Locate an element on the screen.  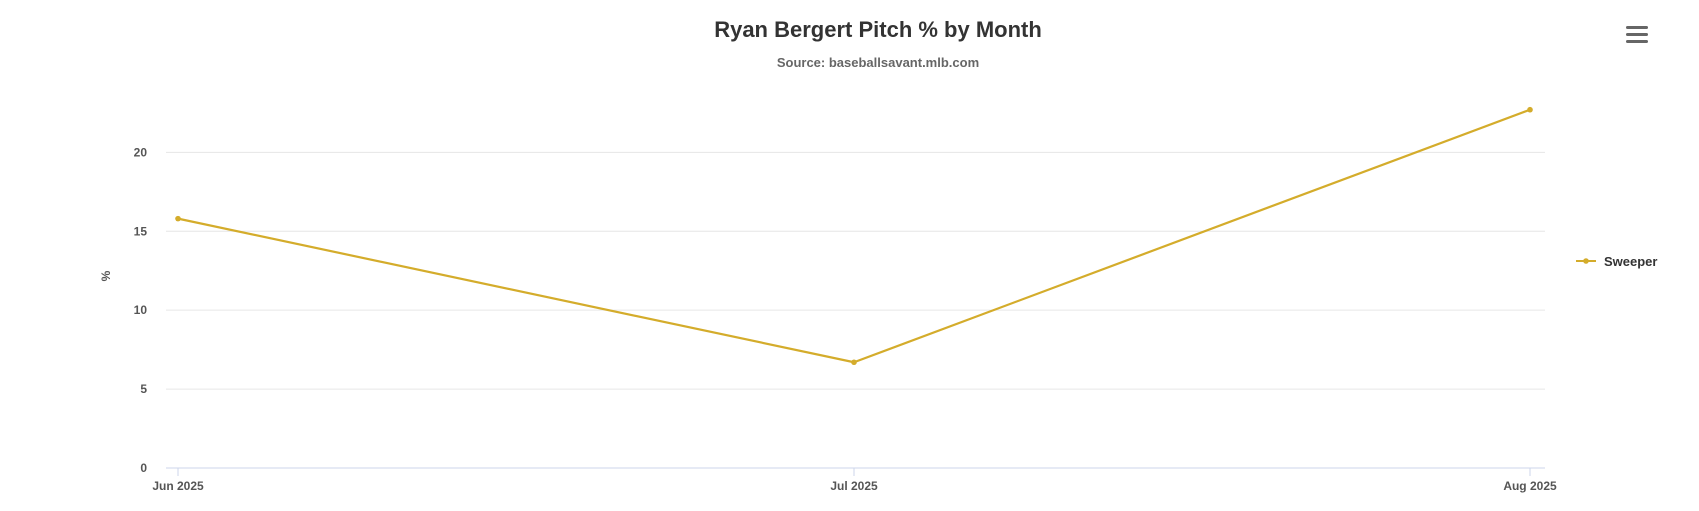
y-tick-label: 5 is located at coordinates (143, 389).